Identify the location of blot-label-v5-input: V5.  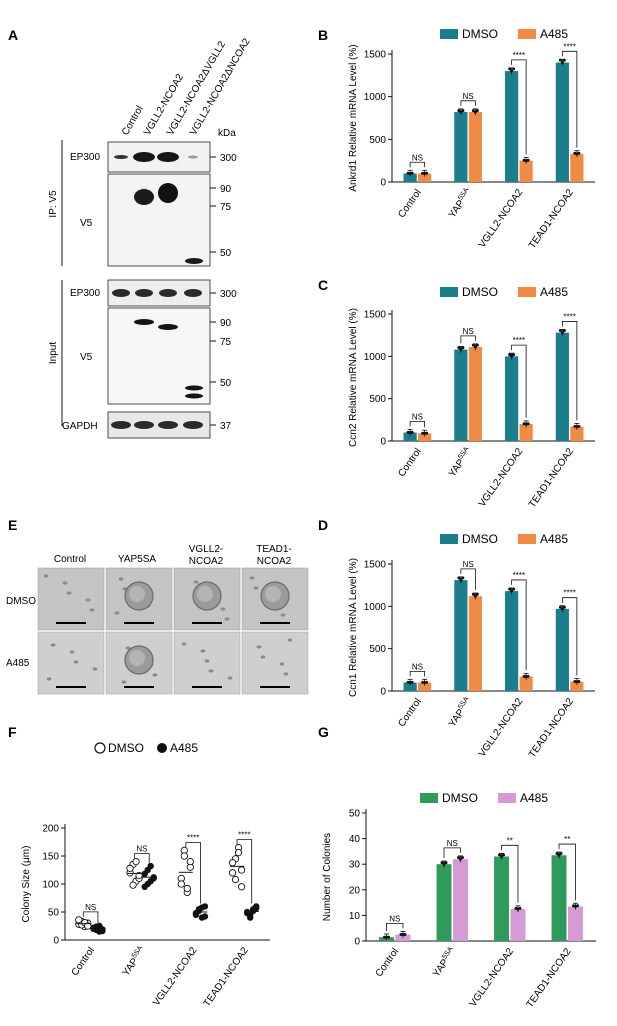
(86, 357).